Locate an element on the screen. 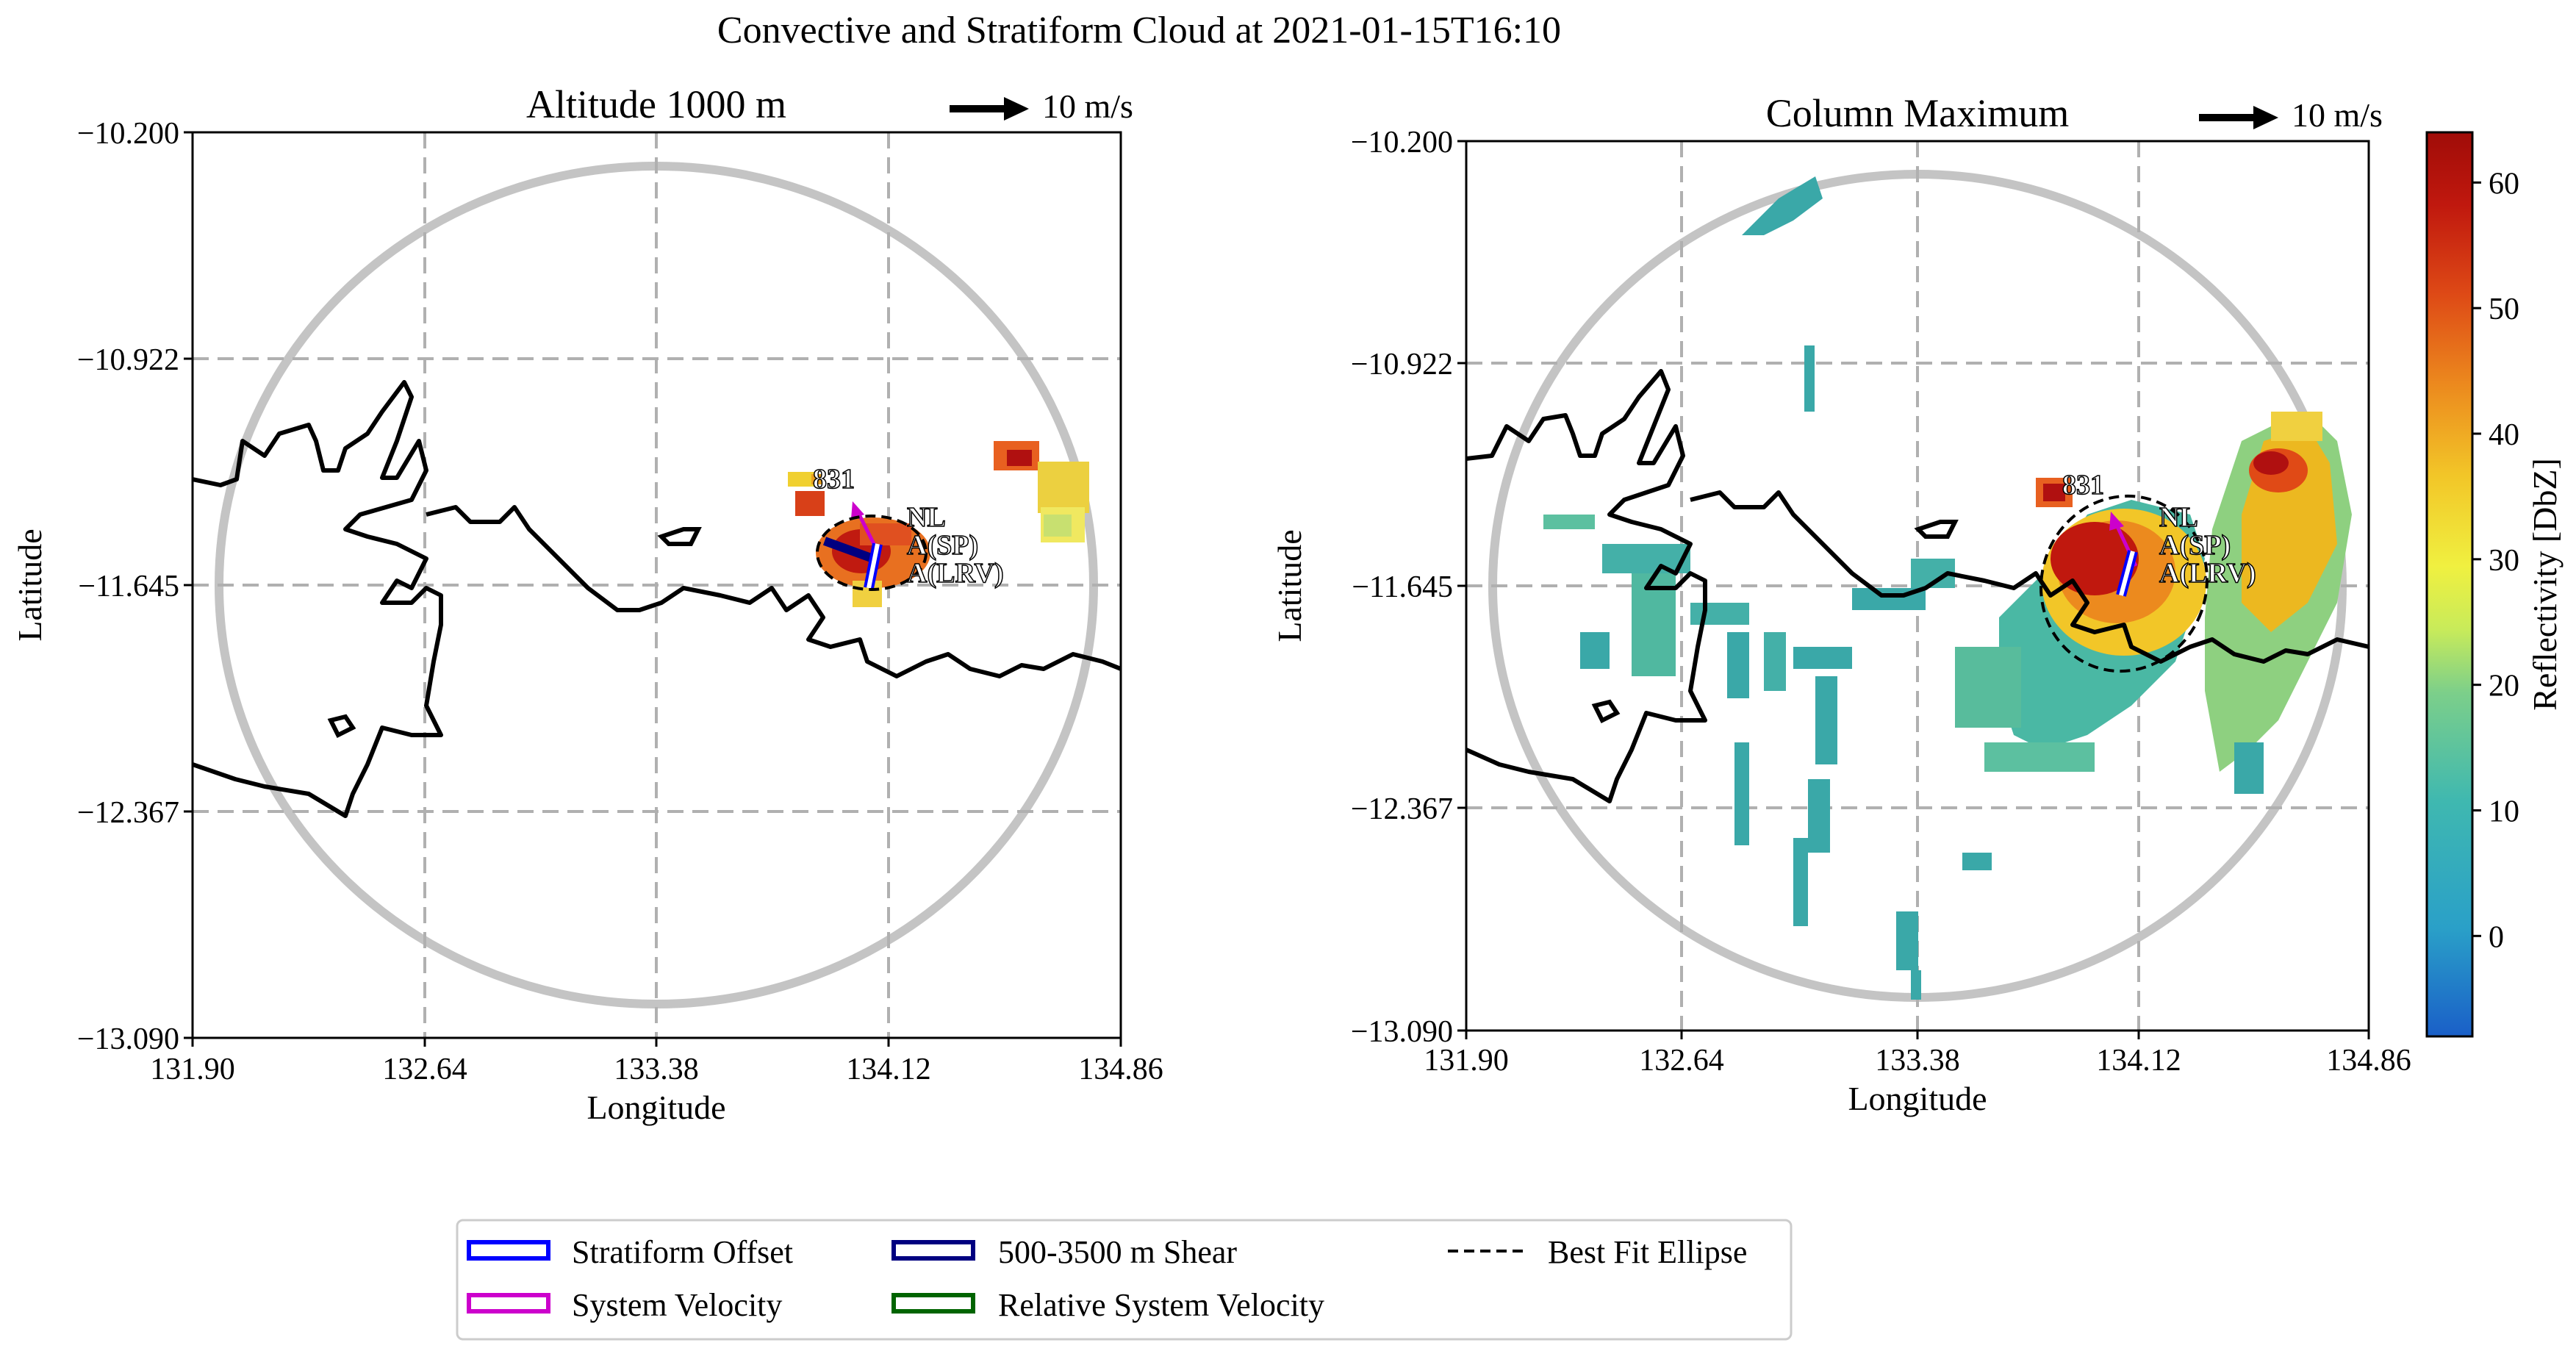 The image size is (2576, 1351). colorbar-tick-label: 0 is located at coordinates (2496, 937).